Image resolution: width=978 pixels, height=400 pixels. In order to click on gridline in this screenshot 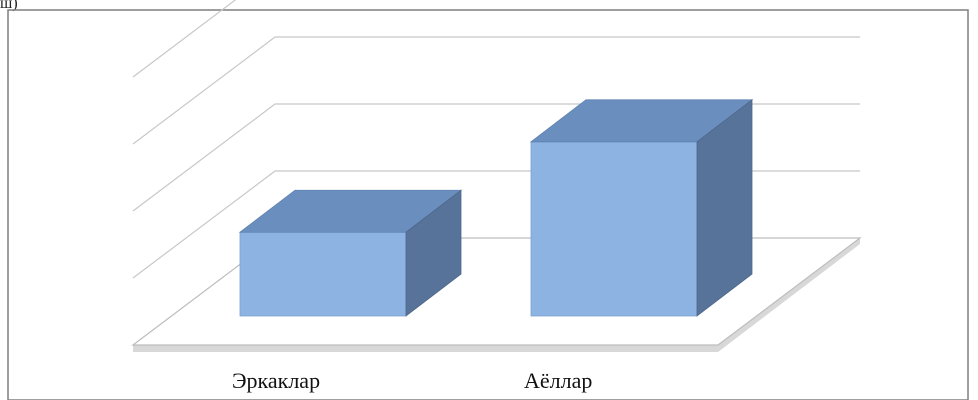, I will do `click(184, 39)`.